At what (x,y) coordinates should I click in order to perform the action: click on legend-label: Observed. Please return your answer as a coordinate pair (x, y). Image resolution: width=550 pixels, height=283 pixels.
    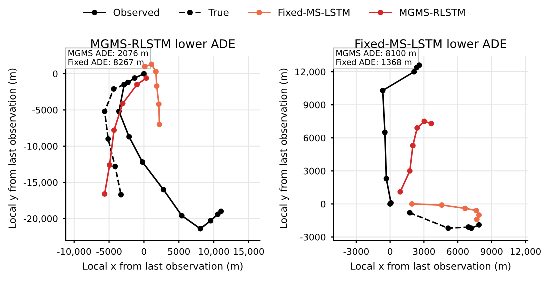
    Looking at the image, I should click on (137, 12).